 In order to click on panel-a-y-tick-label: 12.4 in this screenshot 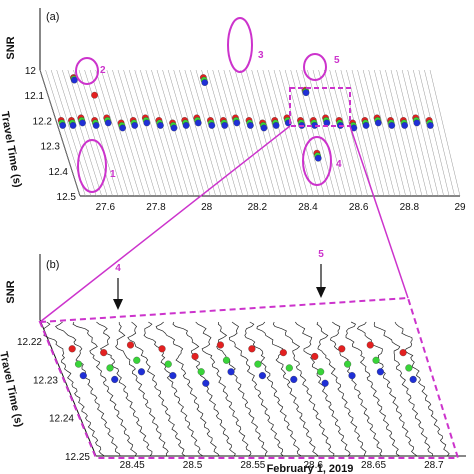, I will do `click(59, 172)`.